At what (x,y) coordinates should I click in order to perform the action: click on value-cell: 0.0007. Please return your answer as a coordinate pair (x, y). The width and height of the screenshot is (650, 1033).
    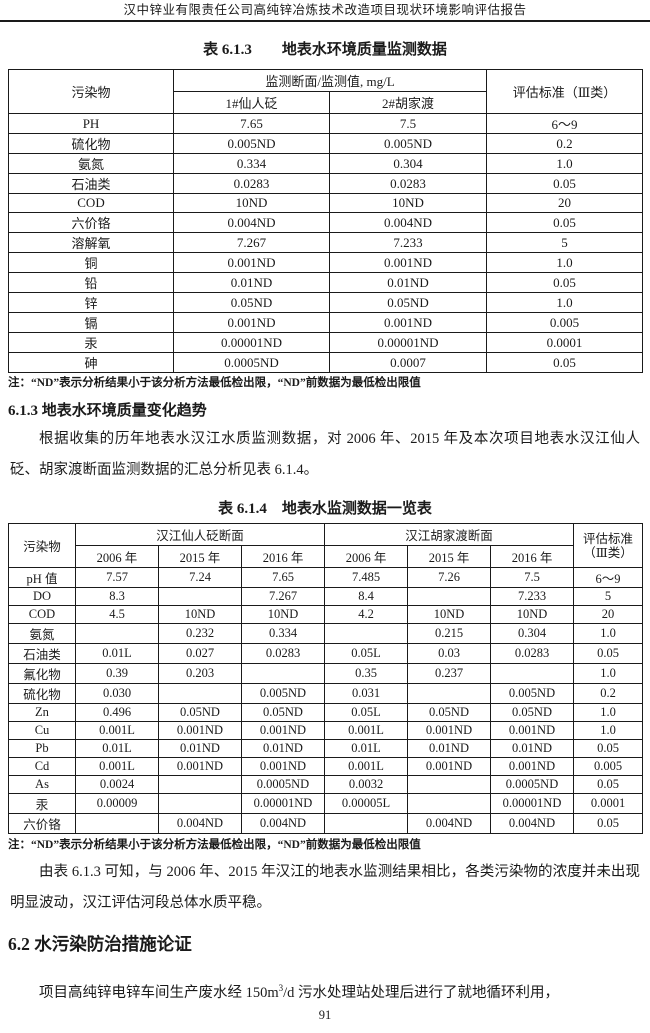
    Looking at the image, I should click on (408, 362).